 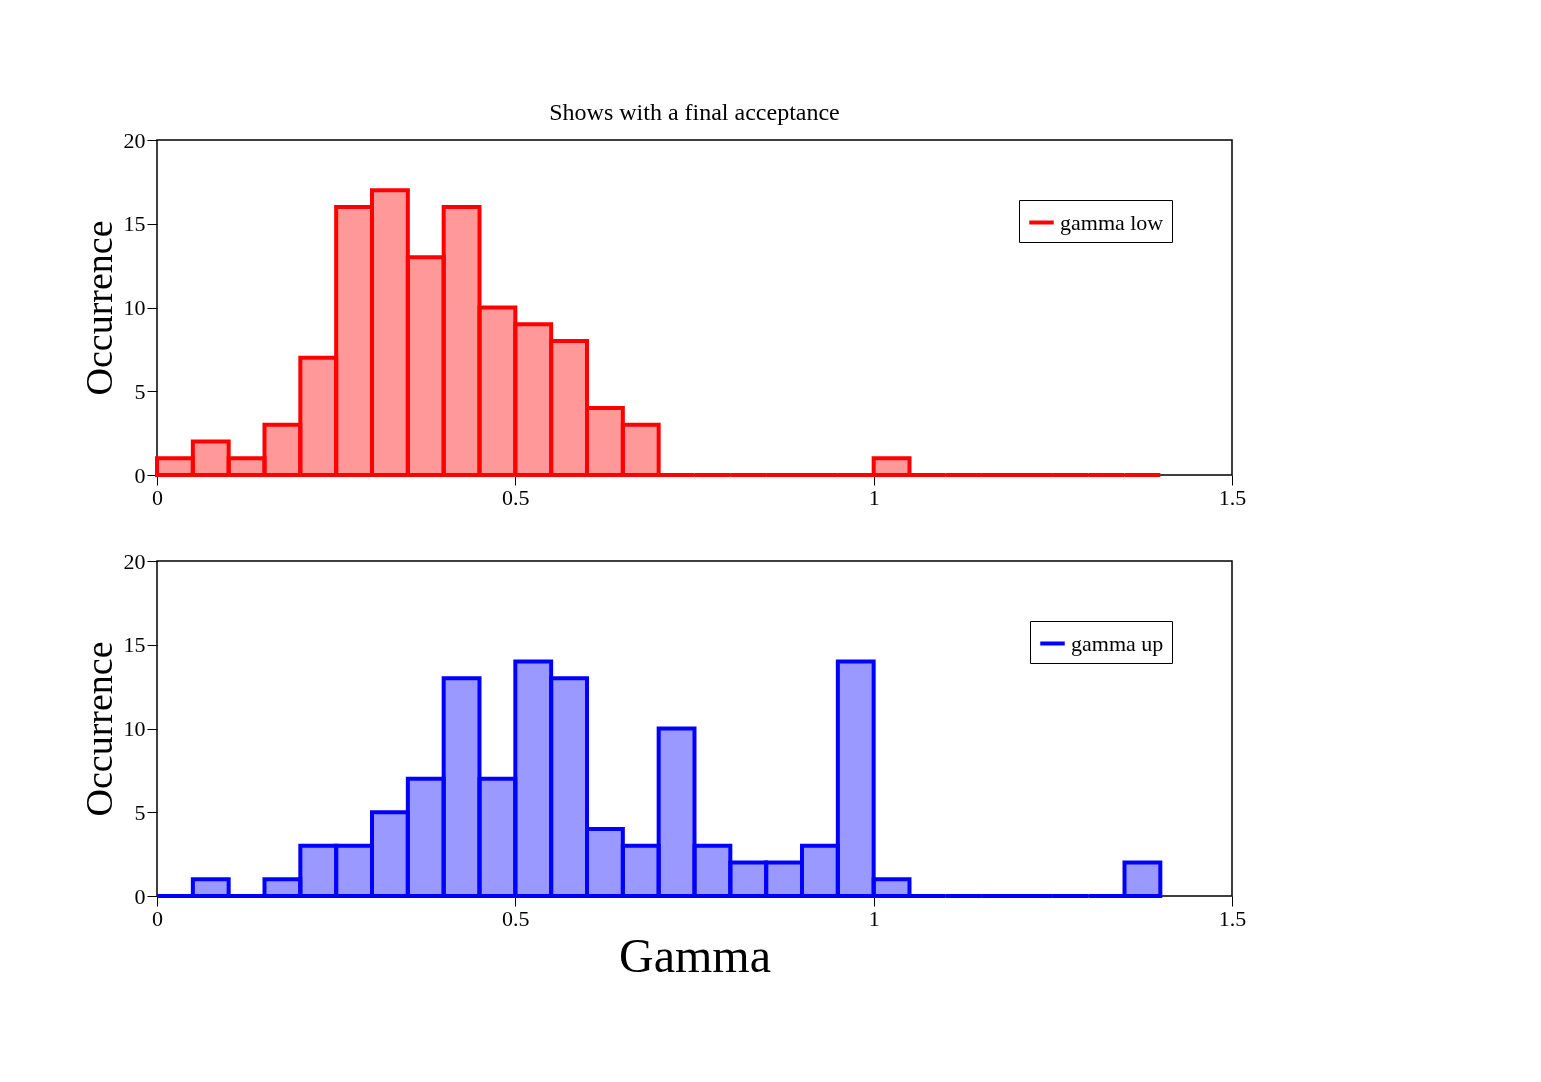 I want to click on chart-title: Shows with a final acceptance, so click(x=694, y=112).